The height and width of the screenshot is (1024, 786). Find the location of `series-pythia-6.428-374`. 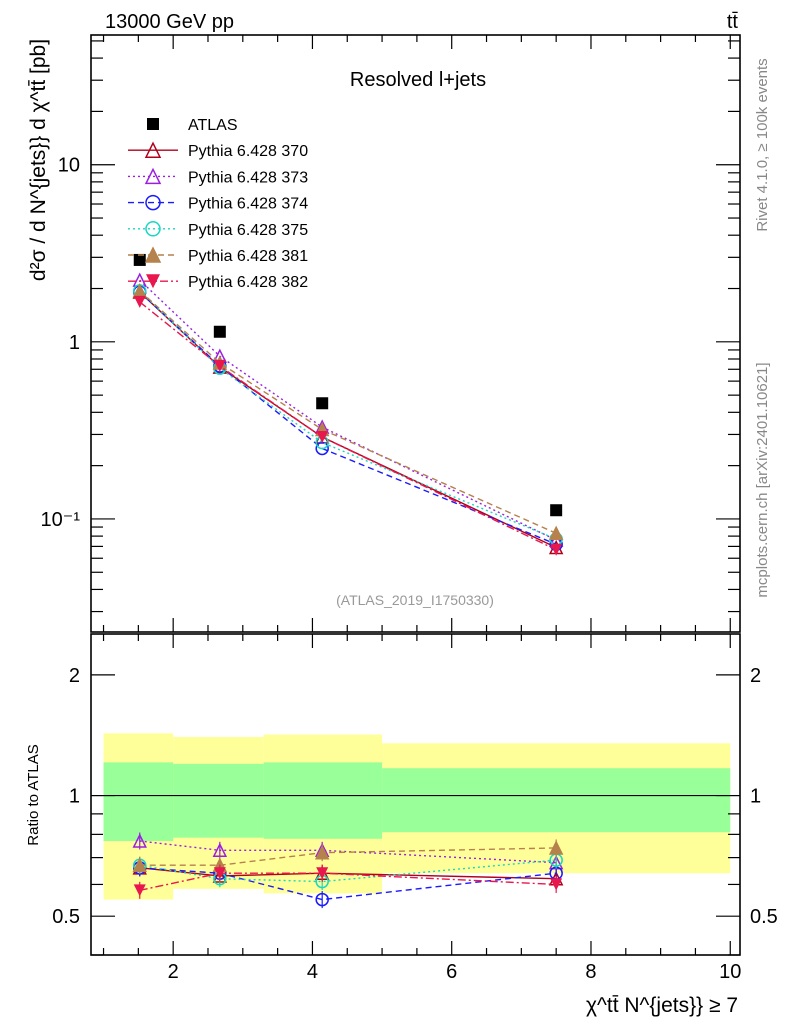

series-pythia-6.428-374 is located at coordinates (347, 418).